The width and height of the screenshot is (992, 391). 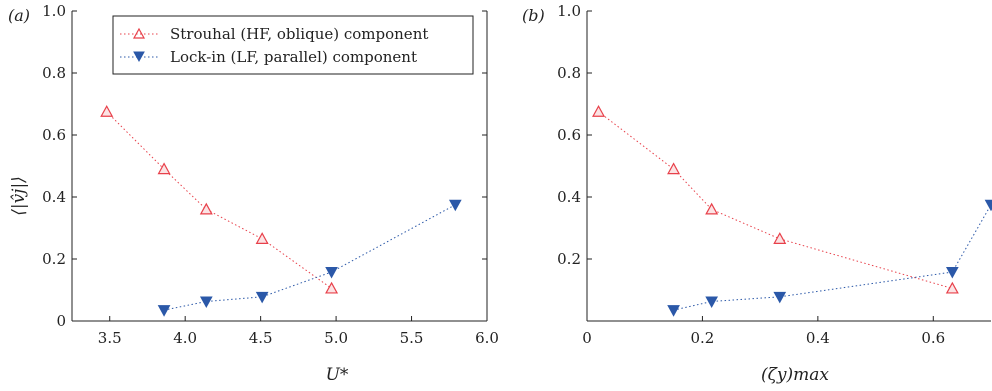 What do you see at coordinates (702, 338) in the screenshot?
I see `x-tick-label: 0.2` at bounding box center [702, 338].